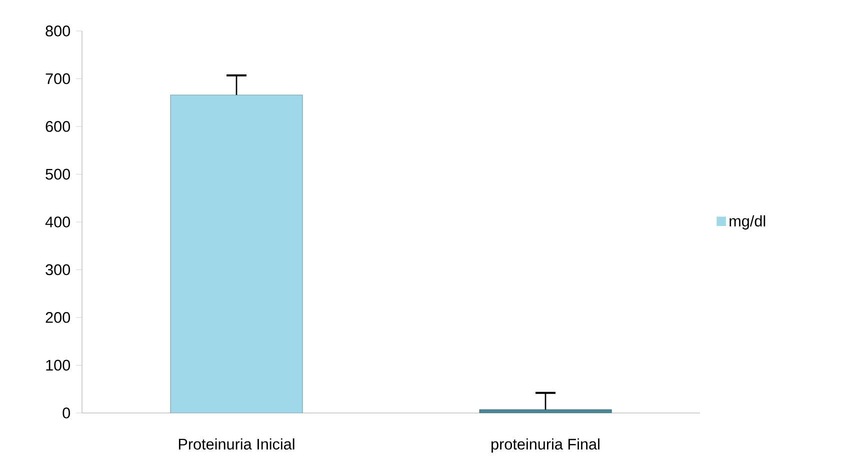 This screenshot has height=466, width=852. What do you see at coordinates (748, 222) in the screenshot?
I see `legend-label: mg/dl` at bounding box center [748, 222].